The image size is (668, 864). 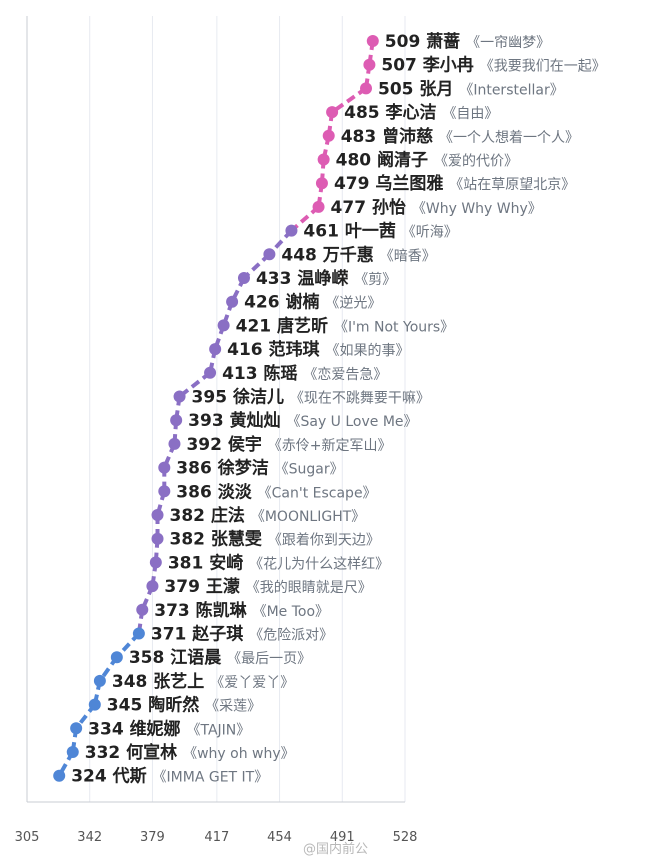 What do you see at coordinates (367, 351) in the screenshot?
I see `song-title: 《如果的事》` at bounding box center [367, 351].